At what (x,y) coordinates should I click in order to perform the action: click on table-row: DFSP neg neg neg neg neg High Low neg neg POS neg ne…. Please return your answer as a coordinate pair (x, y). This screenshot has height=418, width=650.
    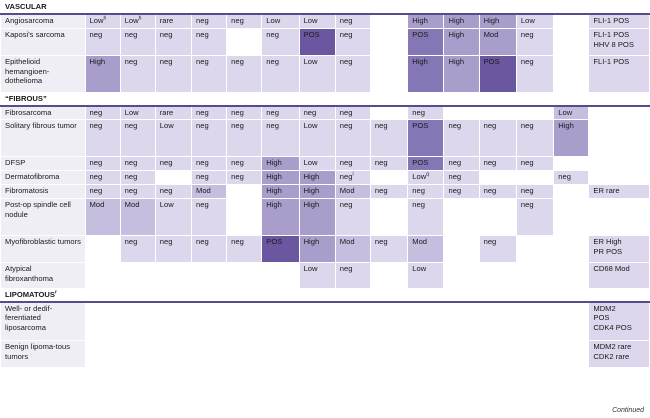
    Looking at the image, I should click on (325, 164).